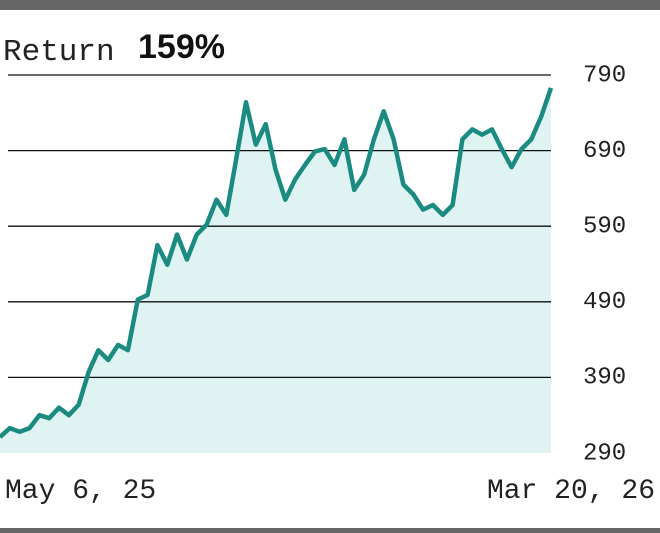  I want to click on y-tick-label: 590, so click(604, 227).